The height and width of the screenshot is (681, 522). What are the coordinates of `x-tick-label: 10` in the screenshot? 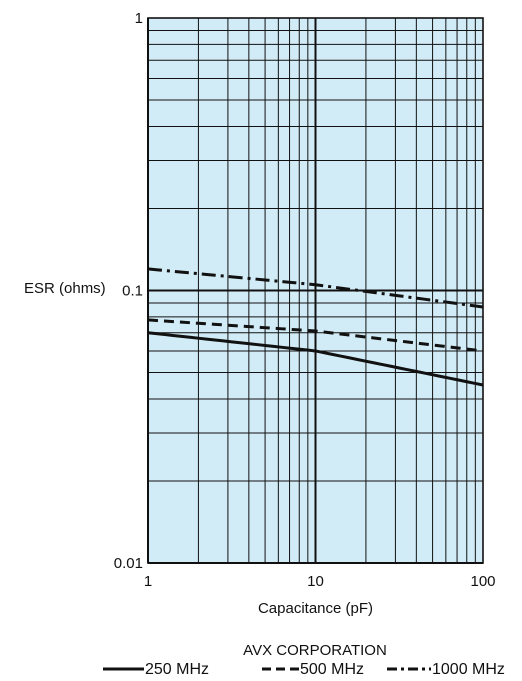 It's located at (315, 581).